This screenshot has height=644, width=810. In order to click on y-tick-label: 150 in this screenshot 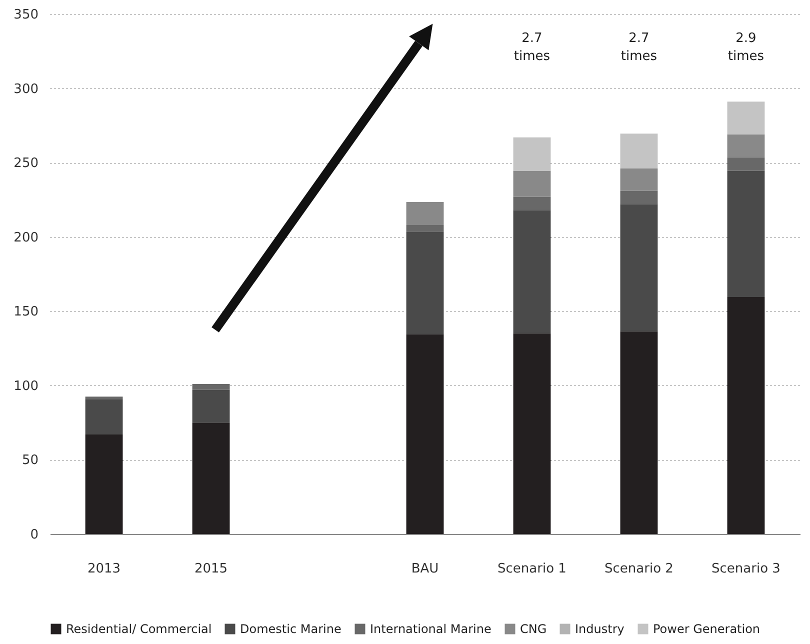, I will do `click(26, 312)`.